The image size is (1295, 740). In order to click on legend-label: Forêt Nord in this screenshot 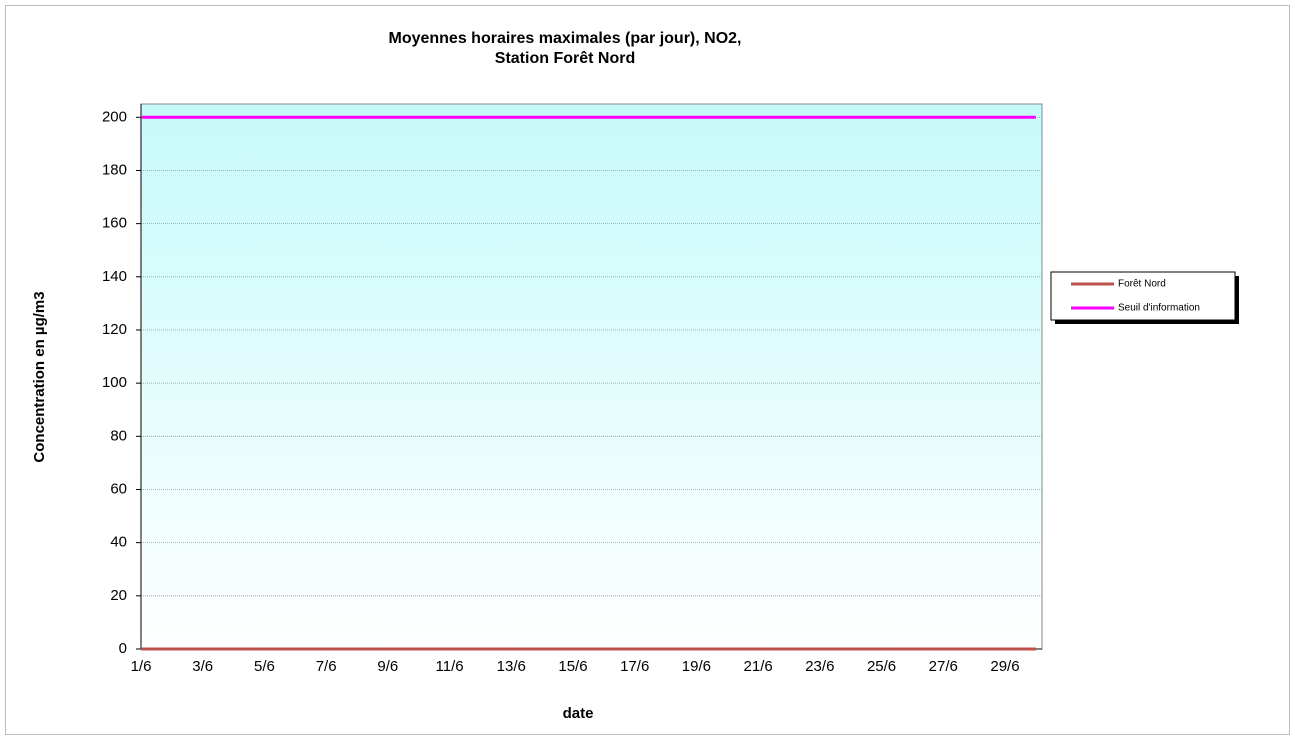, I will do `click(1142, 284)`.